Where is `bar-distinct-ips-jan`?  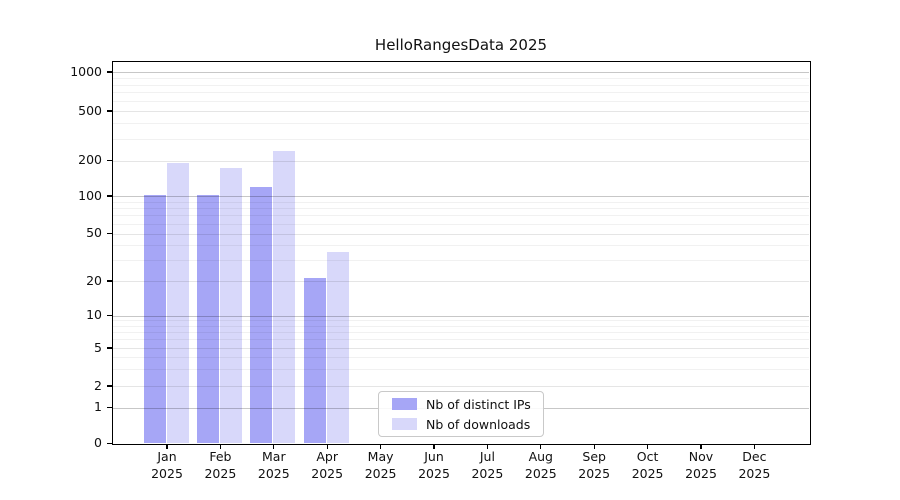
bar-distinct-ips-jan is located at coordinates (154, 319).